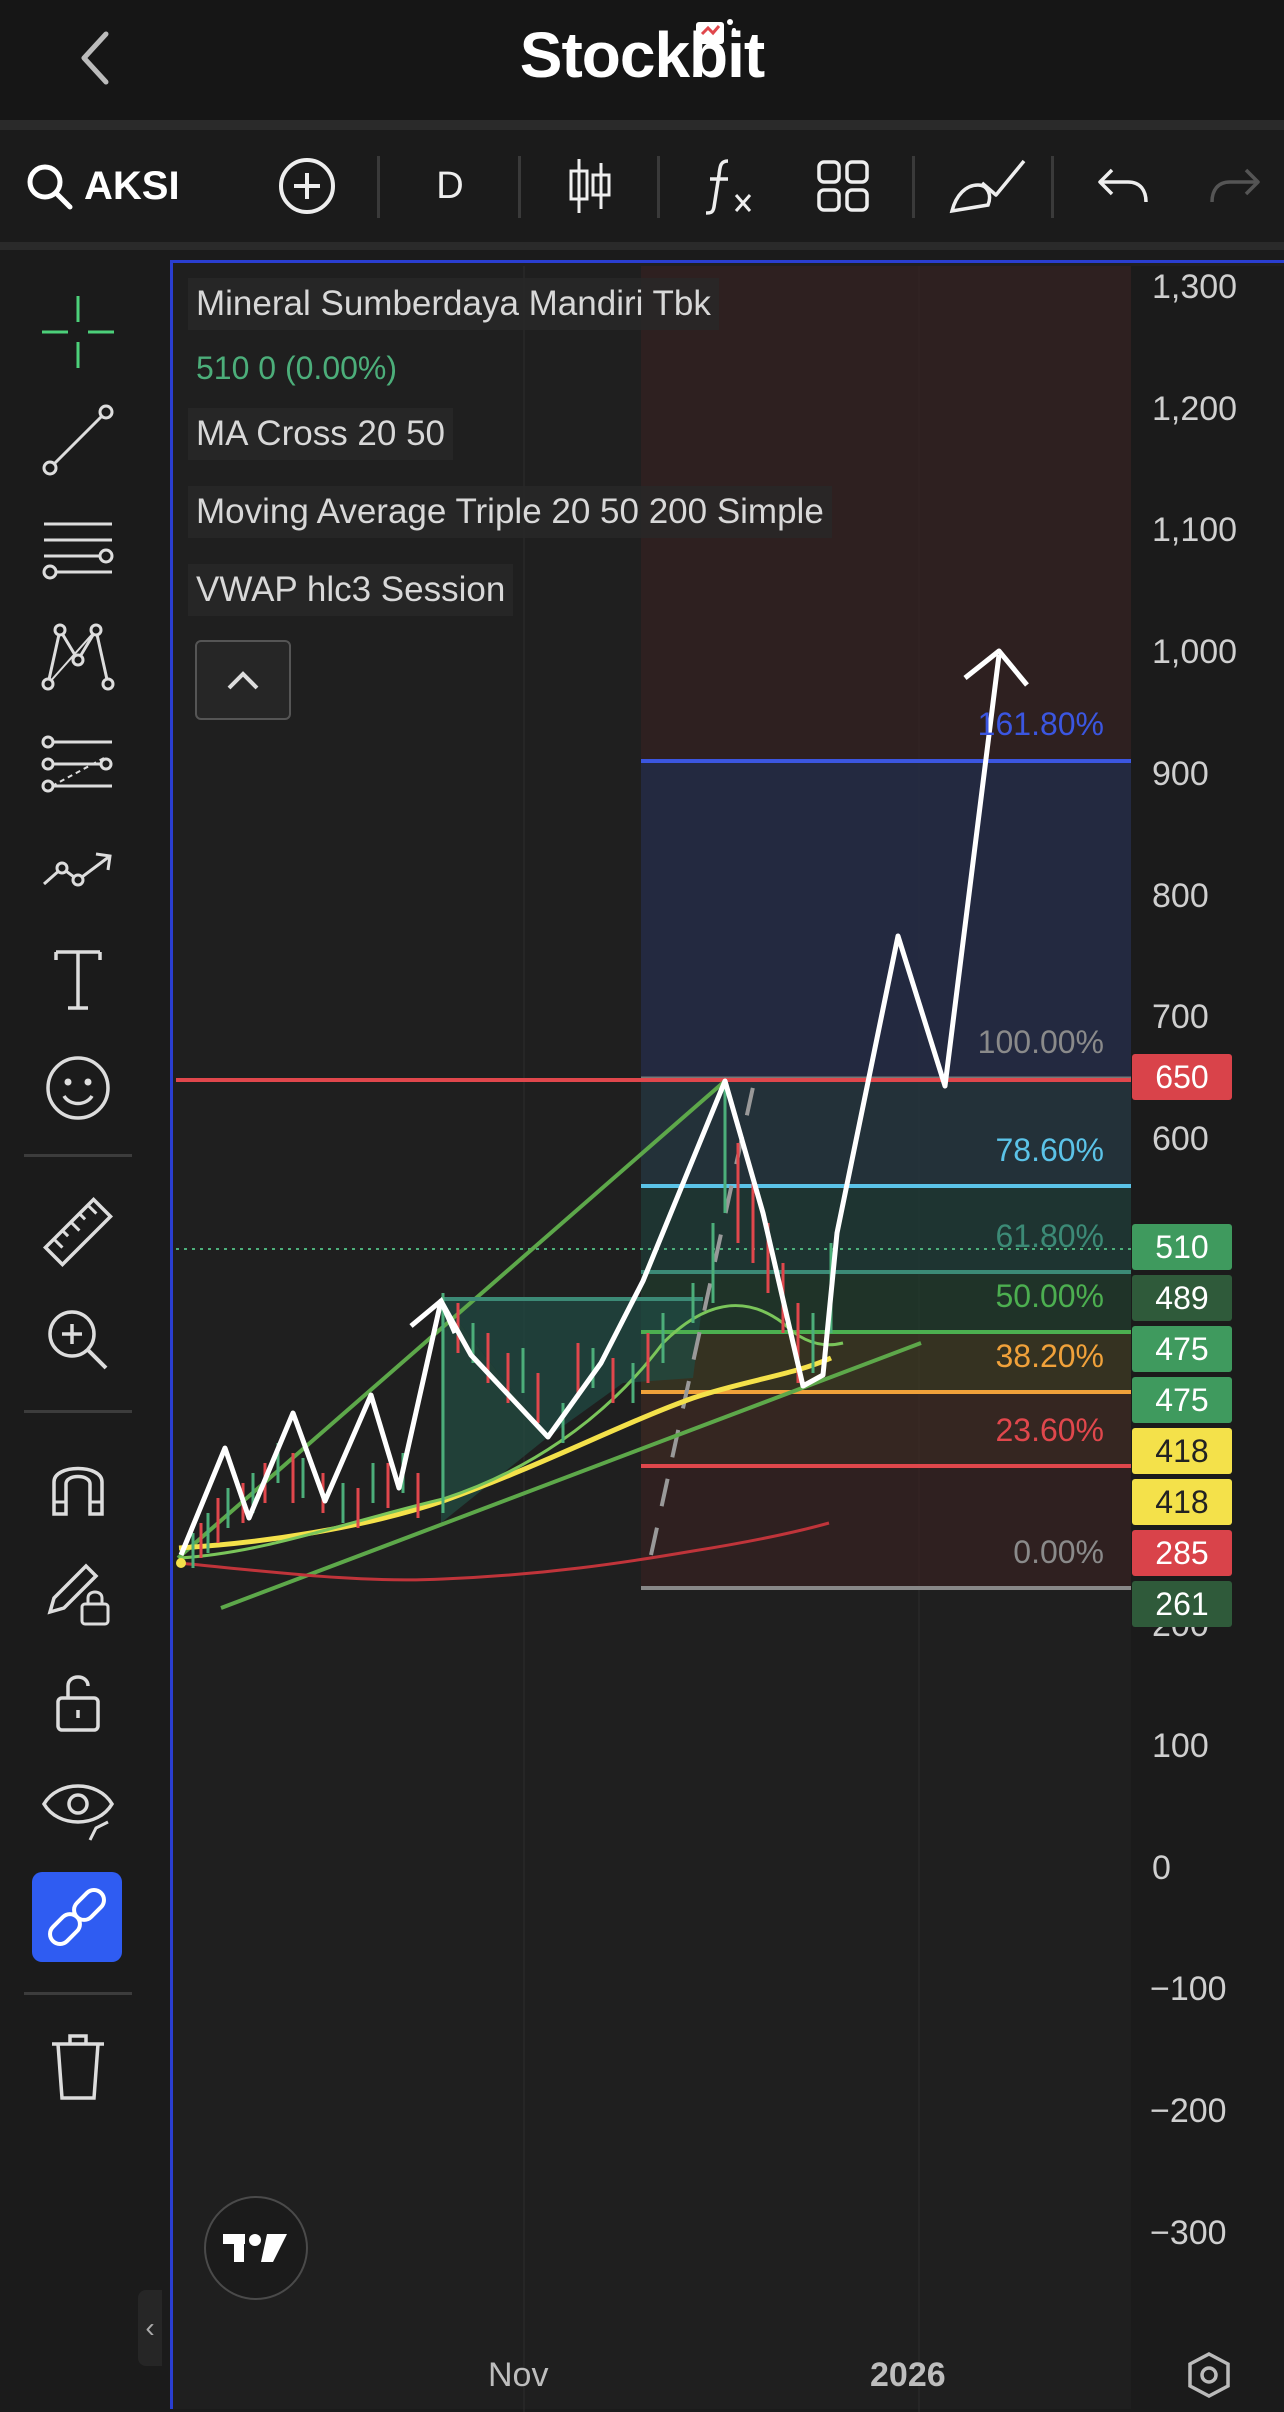  I want to click on pattern-icon, so click(78, 657).